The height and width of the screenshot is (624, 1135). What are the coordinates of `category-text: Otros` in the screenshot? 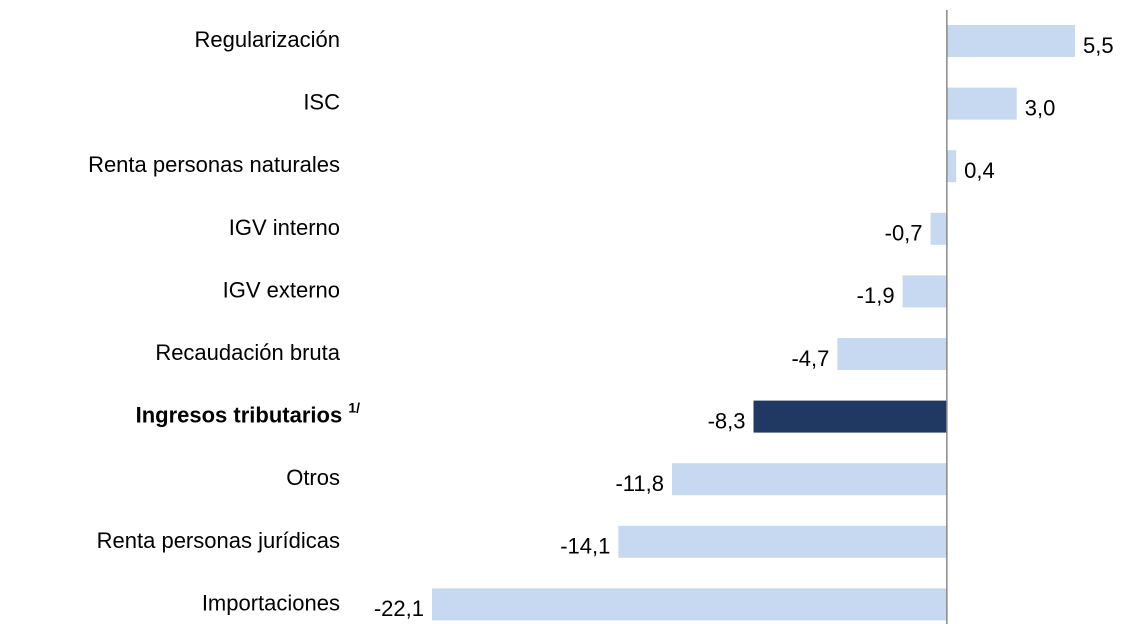 It's located at (313, 477).